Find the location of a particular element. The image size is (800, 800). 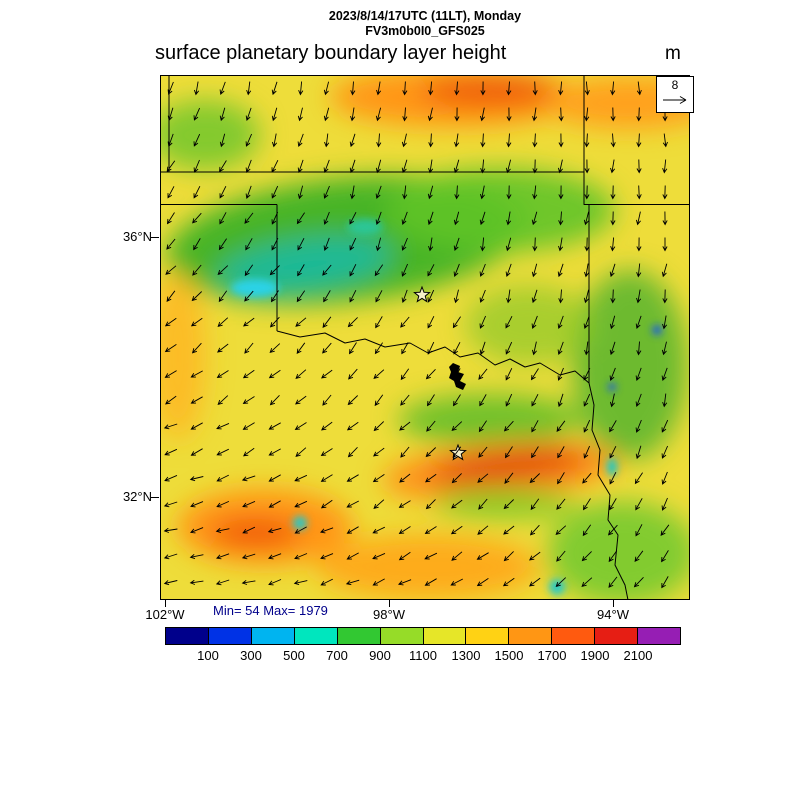

colorbar-tick-label: 700 is located at coordinates (337, 655).